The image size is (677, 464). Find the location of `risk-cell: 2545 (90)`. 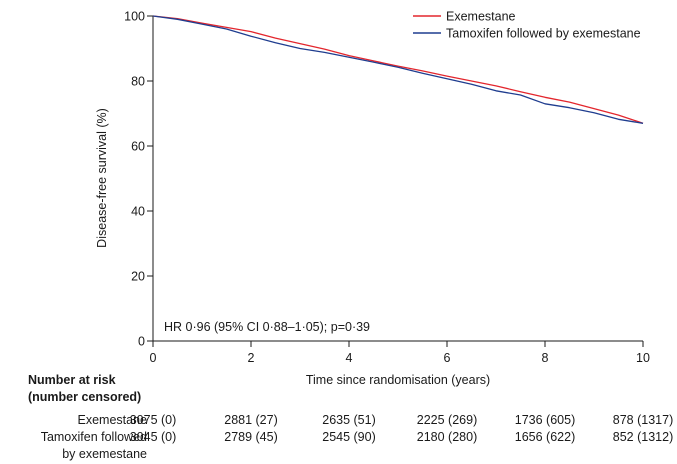

risk-cell: 2545 (90) is located at coordinates (349, 437).